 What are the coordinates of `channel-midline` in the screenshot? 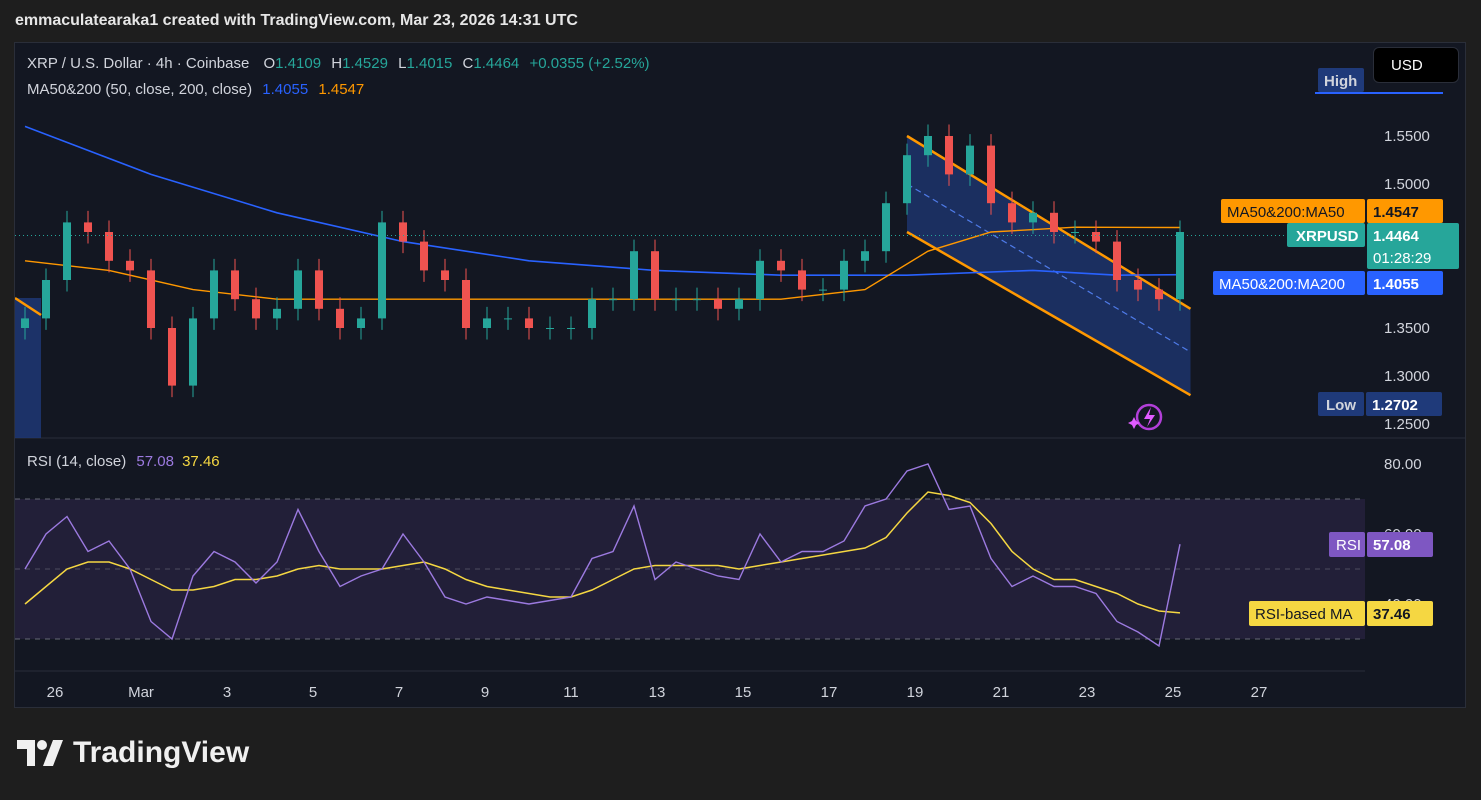 It's located at (1048, 268).